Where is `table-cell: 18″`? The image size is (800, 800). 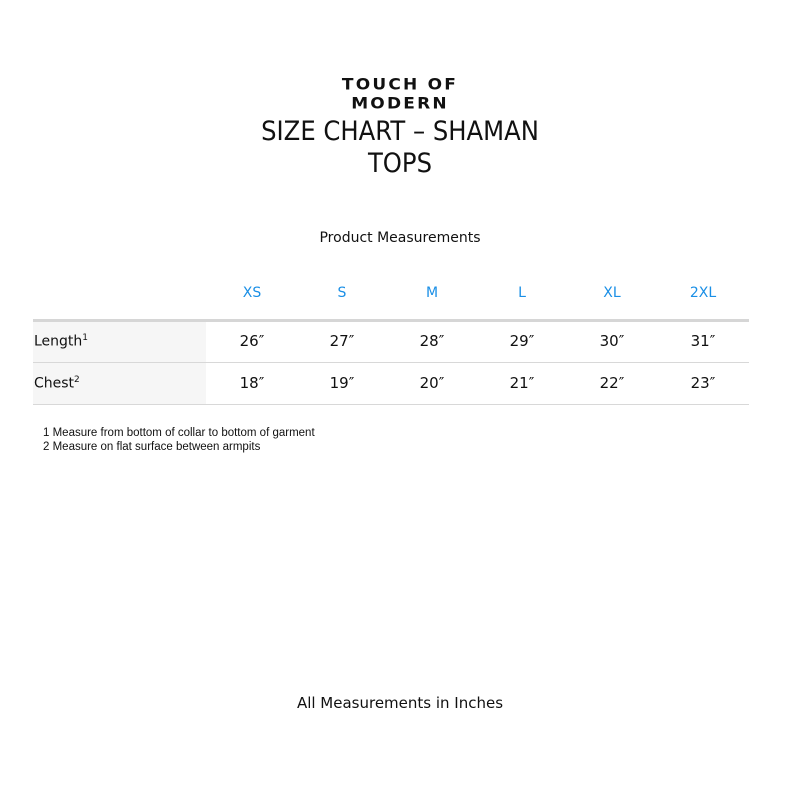
table-cell: 18″ is located at coordinates (252, 383).